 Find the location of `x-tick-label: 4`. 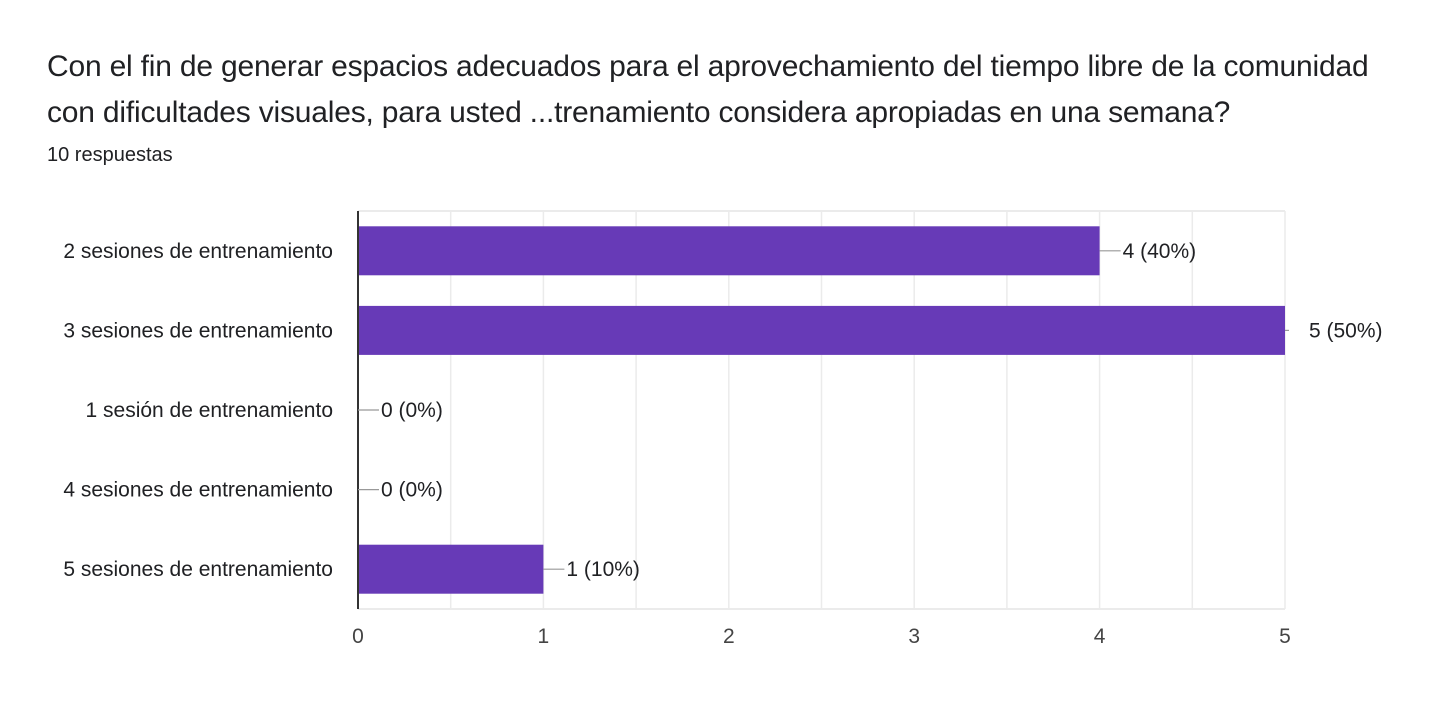

x-tick-label: 4 is located at coordinates (1100, 636).